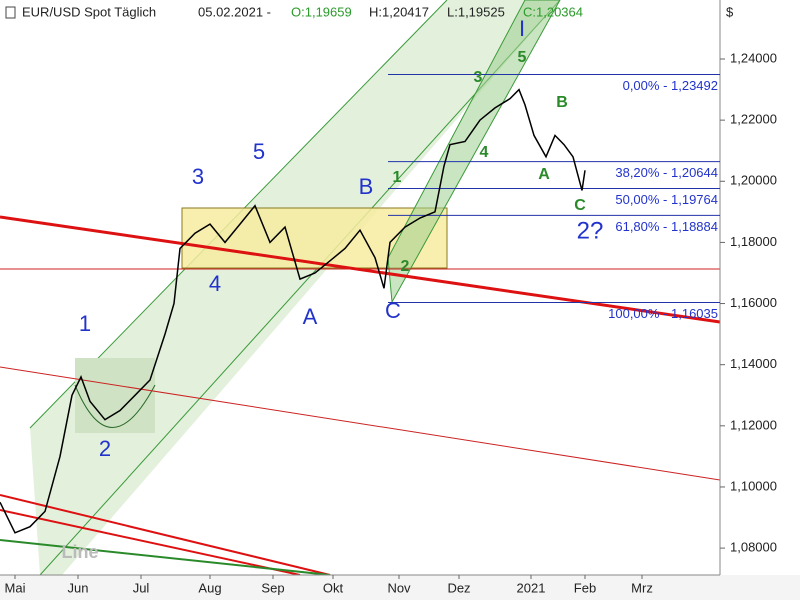 The height and width of the screenshot is (600, 800). I want to click on y-tick-label: 1,24000, so click(753, 57).